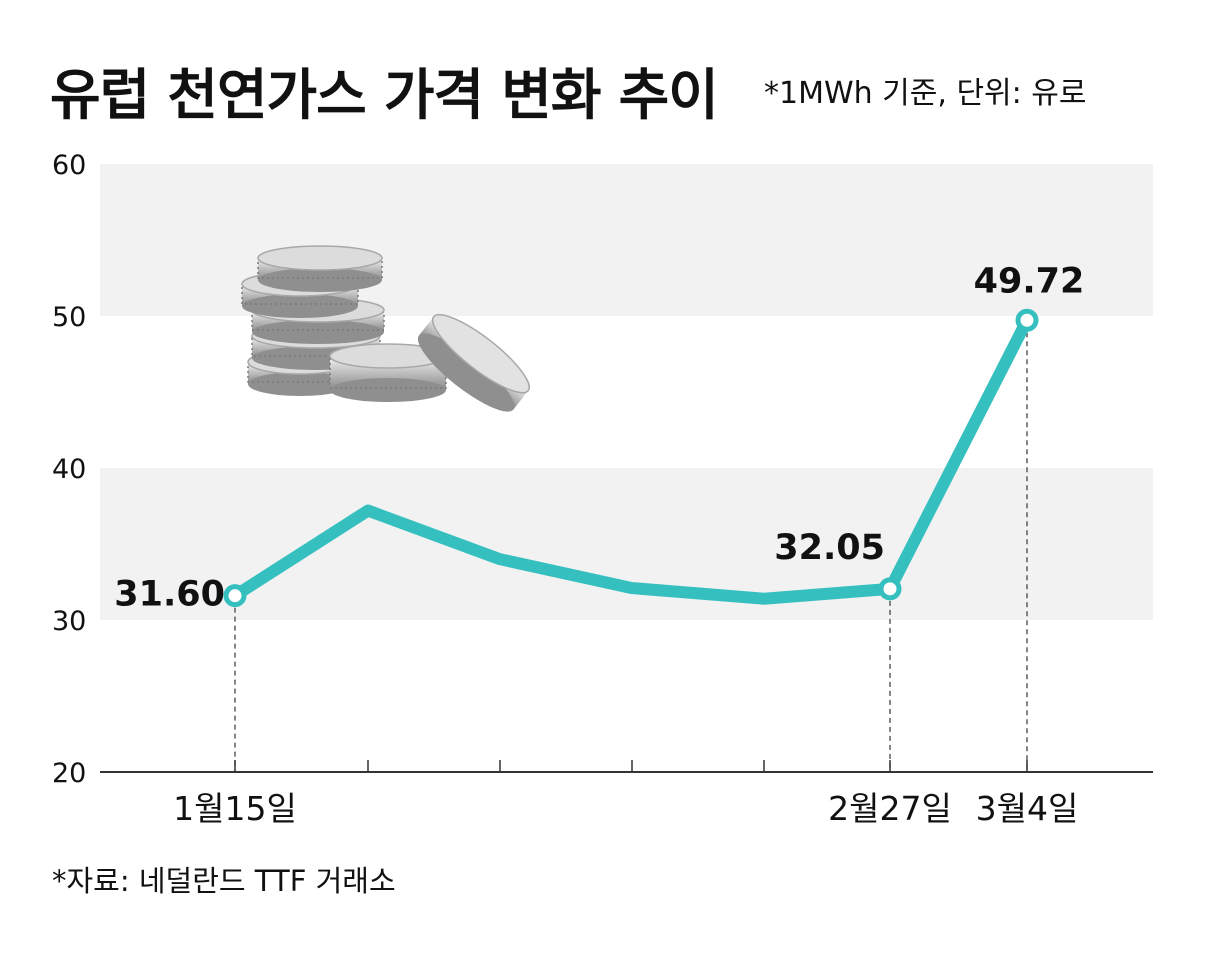 This screenshot has width=1206, height=977. Describe the element at coordinates (473, 362) in the screenshot. I see `coin-tilted` at that location.